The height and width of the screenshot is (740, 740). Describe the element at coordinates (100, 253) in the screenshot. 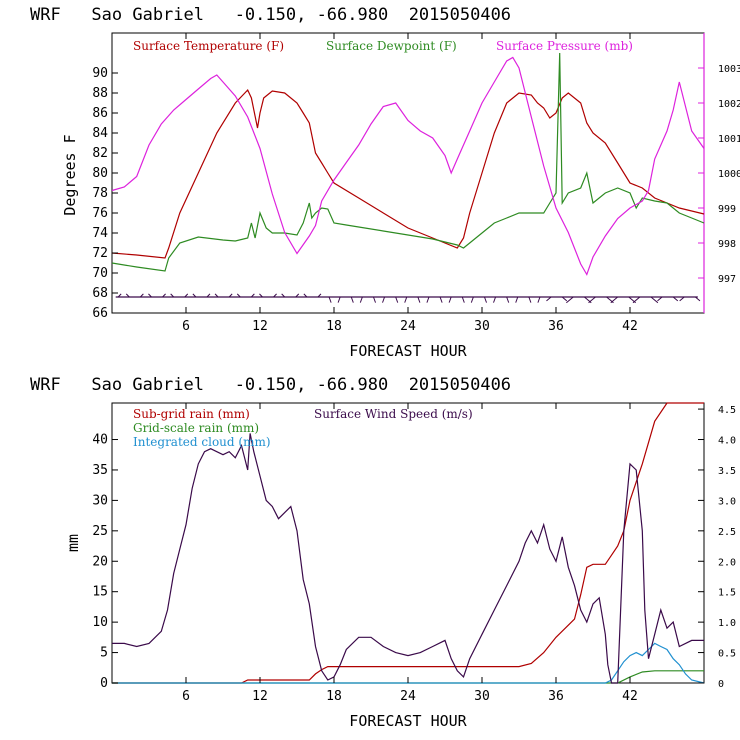

I see `y-tick-label: 72` at that location.